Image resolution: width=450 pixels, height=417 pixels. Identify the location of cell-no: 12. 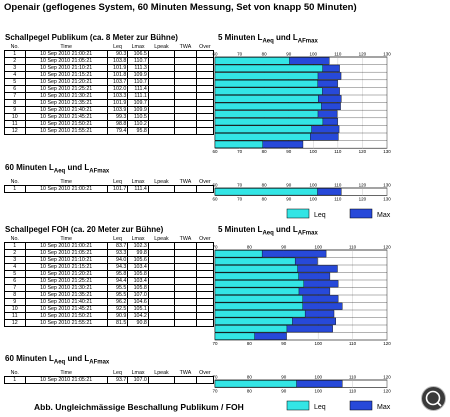
(15, 131).